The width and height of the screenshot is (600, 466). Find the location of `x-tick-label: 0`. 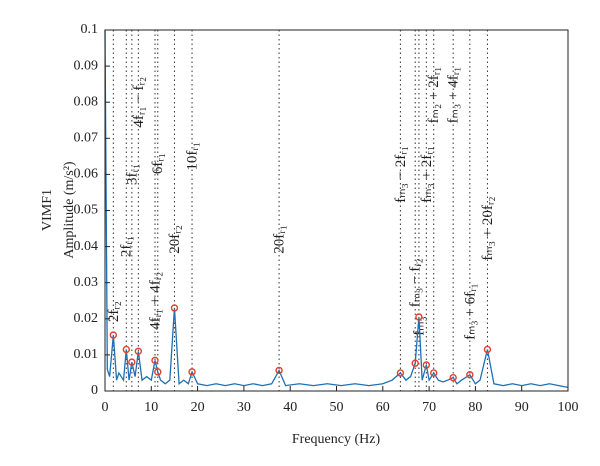

x-tick-label: 0 is located at coordinates (105, 407).